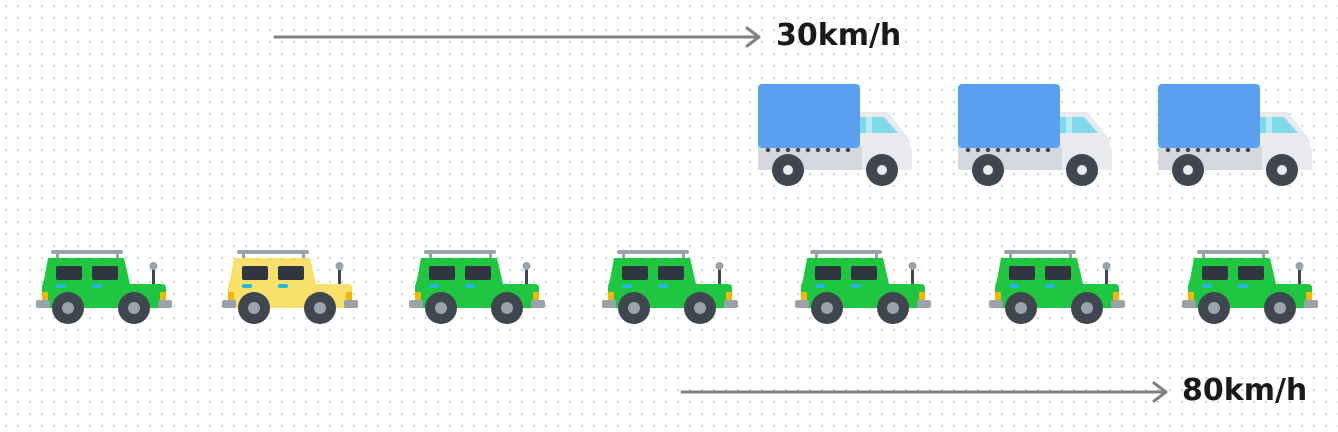  What do you see at coordinates (924, 392) in the screenshot?
I see `car-speed-arrow` at bounding box center [924, 392].